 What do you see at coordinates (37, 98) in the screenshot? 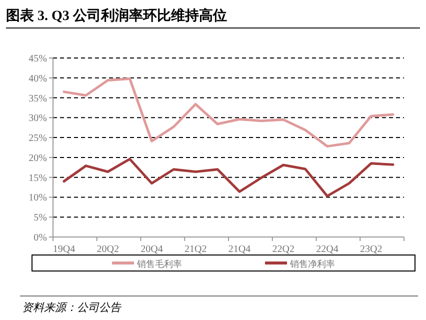
I see `y-tick-label: 35%` at bounding box center [37, 98].